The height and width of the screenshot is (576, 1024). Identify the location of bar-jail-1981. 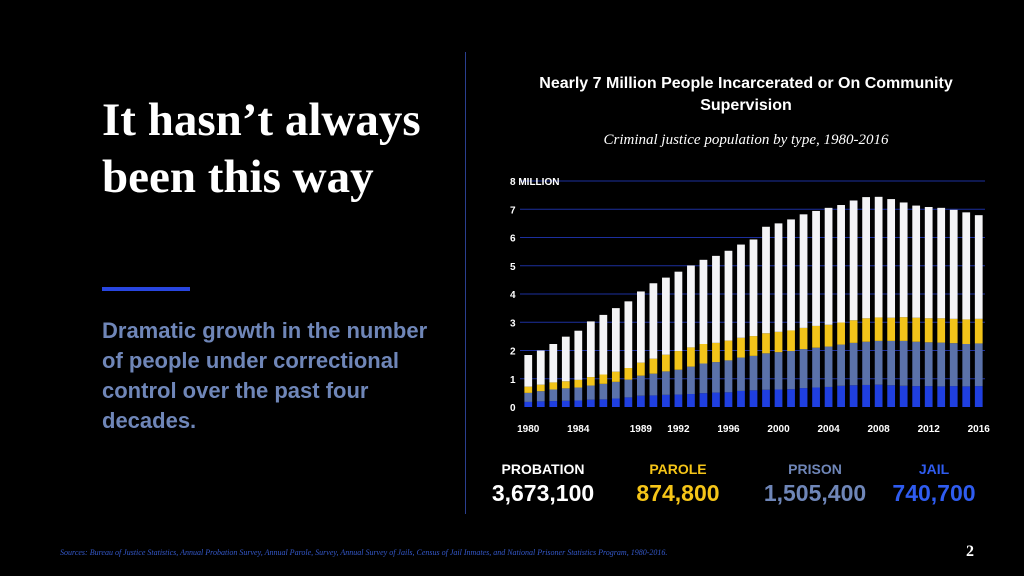
(540, 404).